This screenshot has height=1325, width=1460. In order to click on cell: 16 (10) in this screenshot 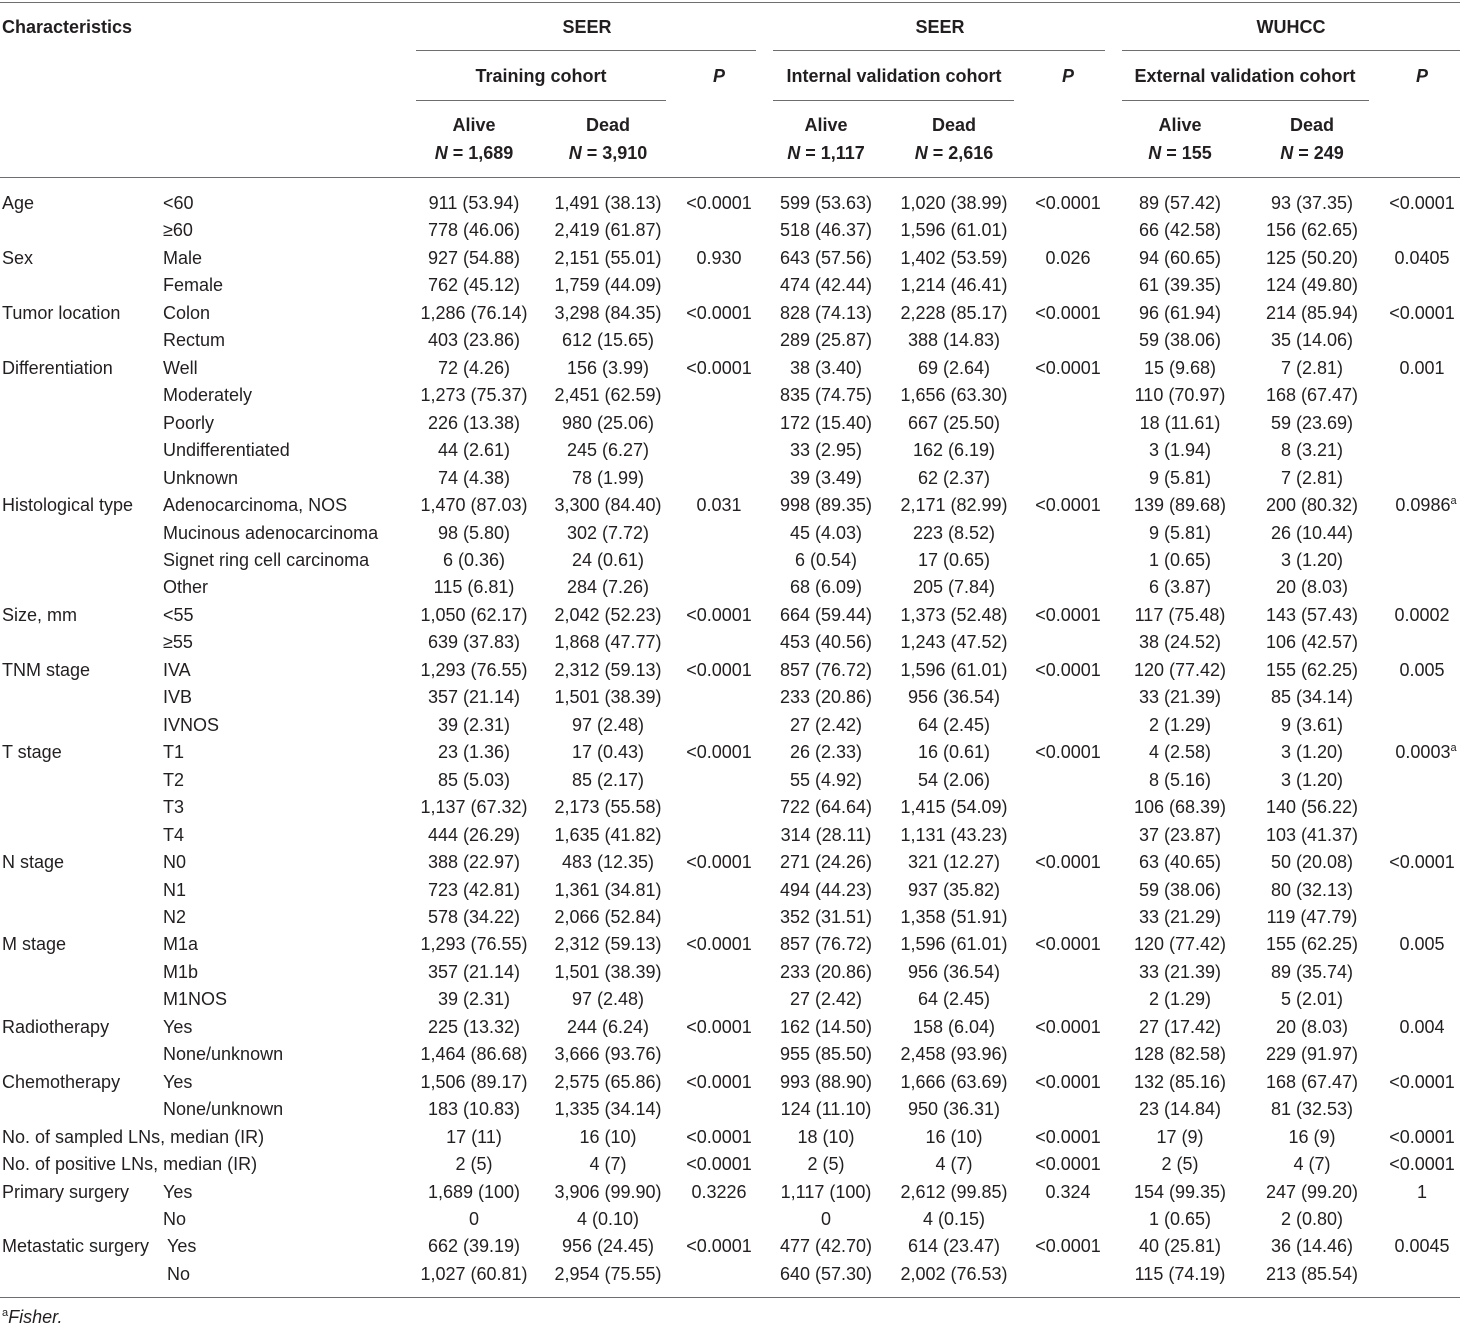, I will do `click(608, 1136)`.